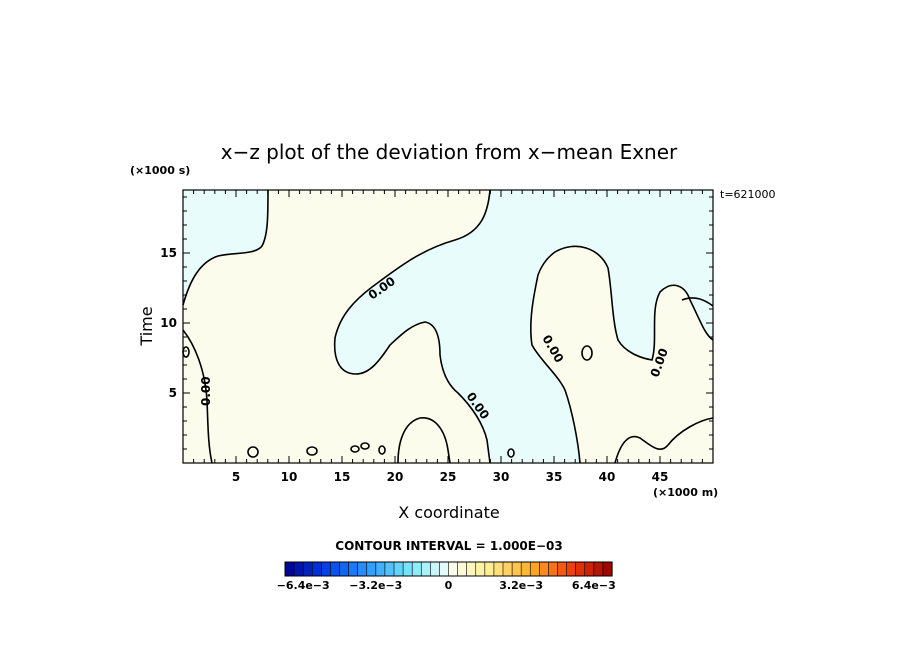  Describe the element at coordinates (303, 585) in the screenshot. I see `colorbar-tick-label: −6.4e−3` at that location.